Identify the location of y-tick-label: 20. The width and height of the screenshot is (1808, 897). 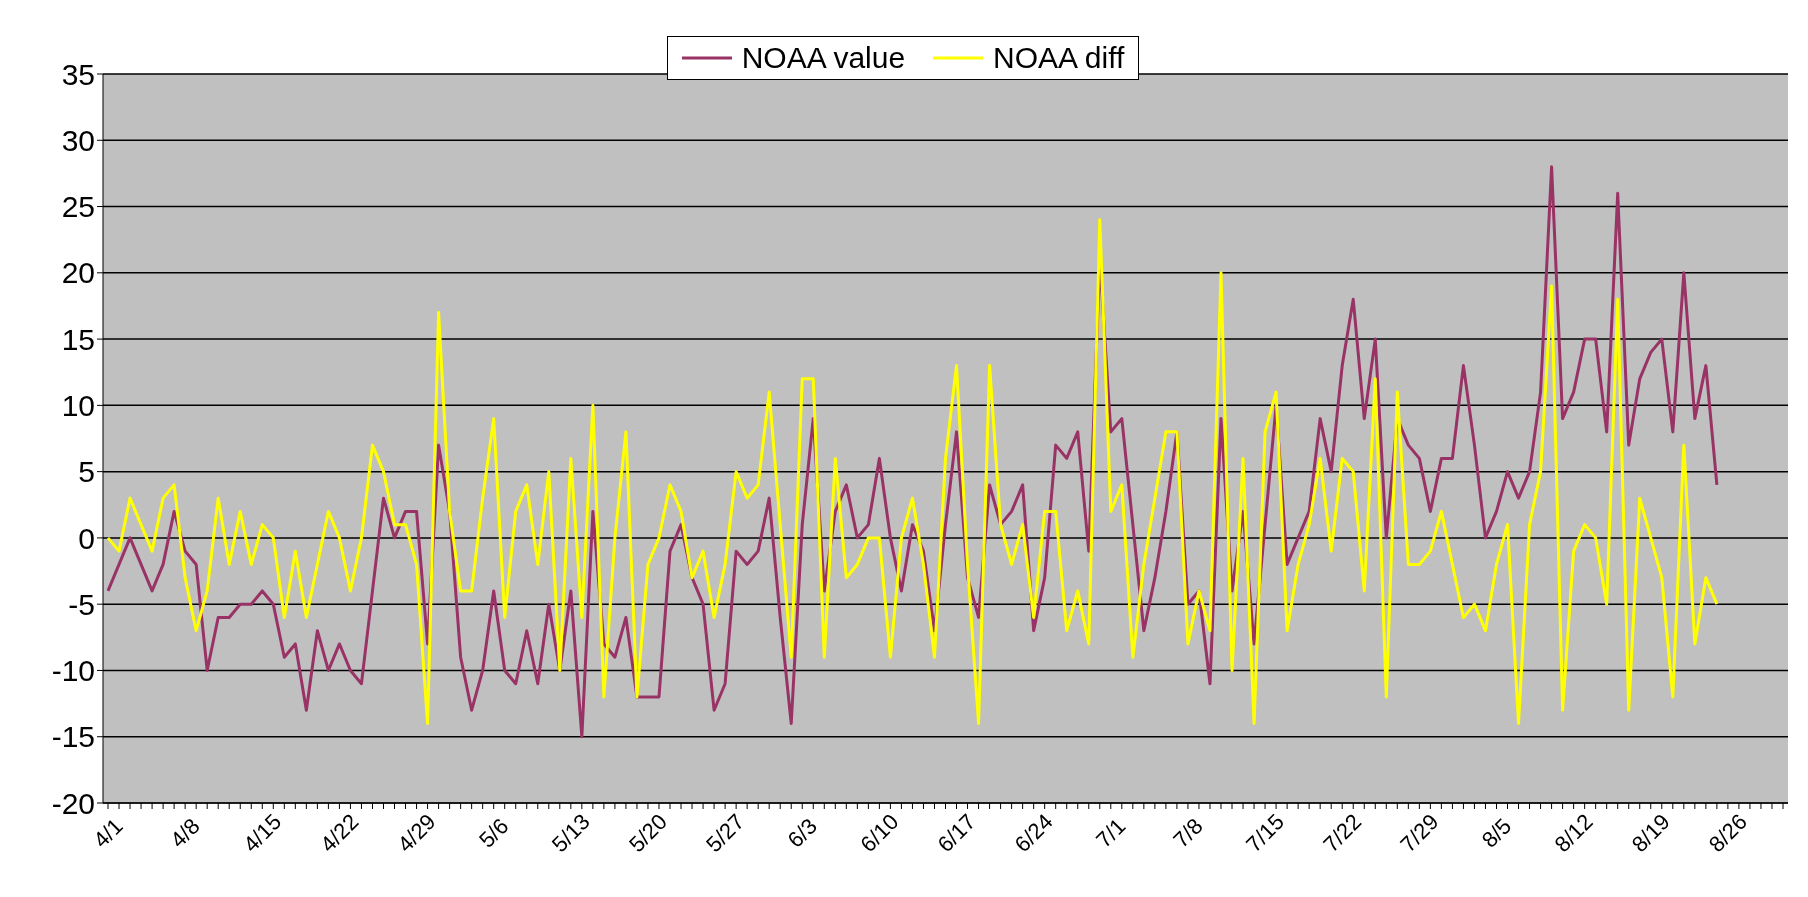
(78, 273).